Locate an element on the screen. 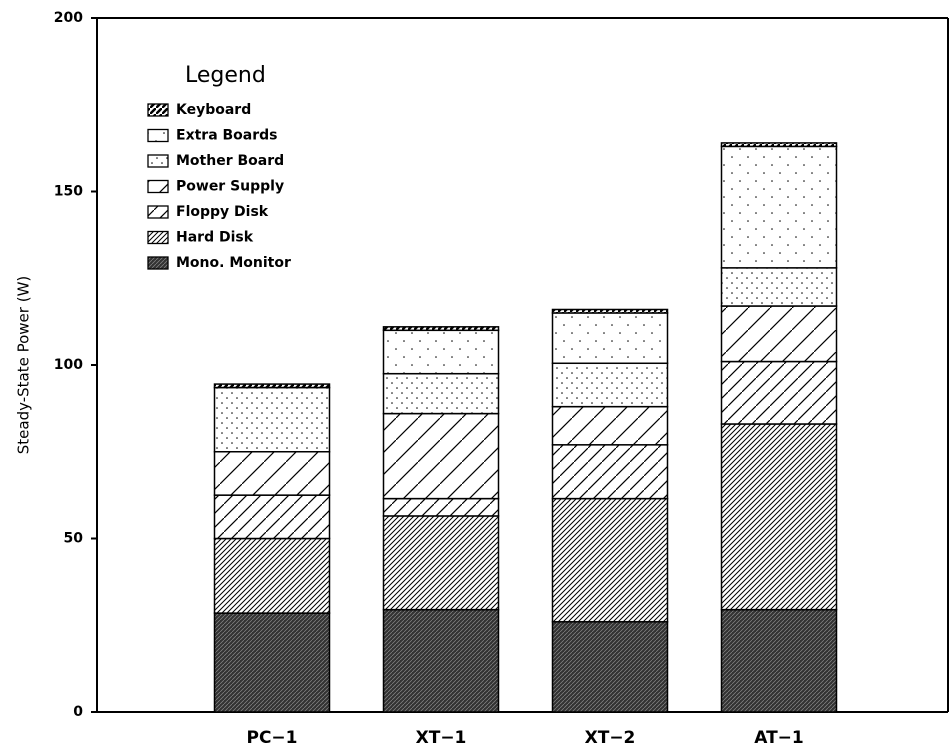 Image resolution: width=951 pixels, height=750 pixels. legend-label: Mono. Monitor is located at coordinates (233, 263).